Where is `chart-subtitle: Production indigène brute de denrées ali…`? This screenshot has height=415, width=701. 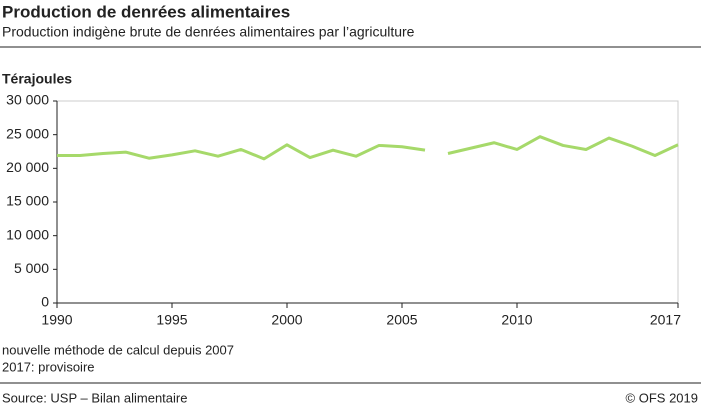
chart-subtitle: Production indigène brute de denrées ali… is located at coordinates (208, 32).